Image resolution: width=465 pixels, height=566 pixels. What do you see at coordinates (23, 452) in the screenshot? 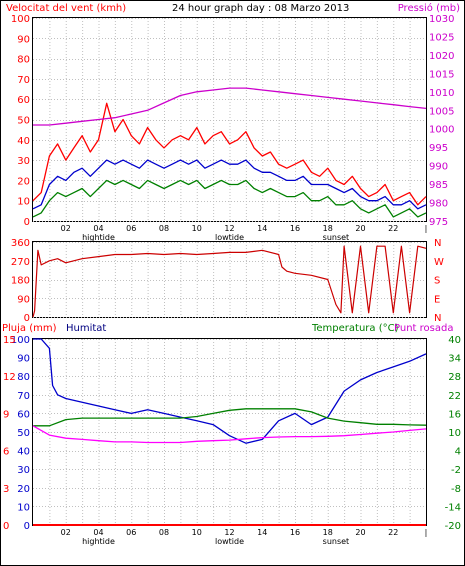
I see `humidity-tick-label: 40` at bounding box center [23, 452].